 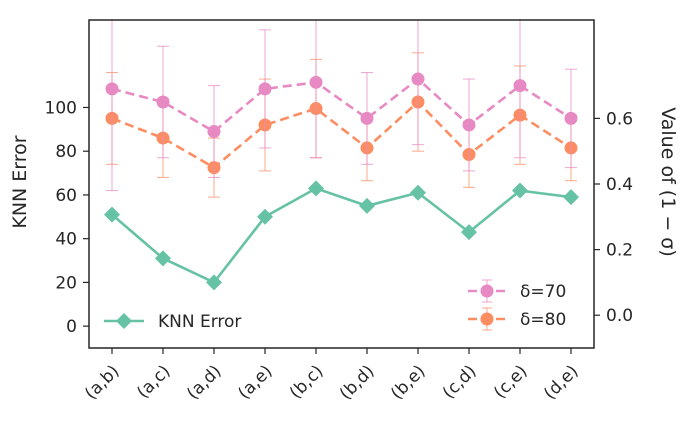 I want to click on x-tick-label: (a,d), so click(x=204, y=382).